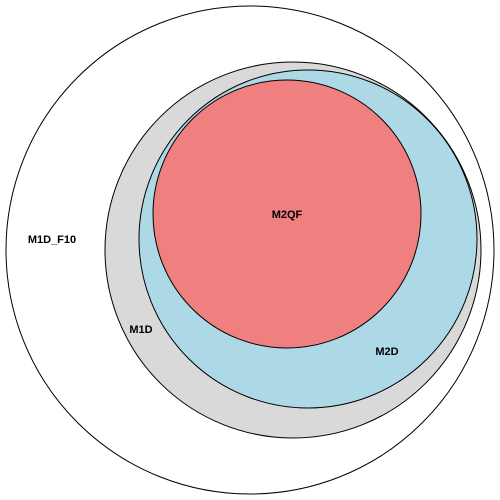 The width and height of the screenshot is (500, 500). I want to click on set-label-m1d: M1D, so click(140, 330).